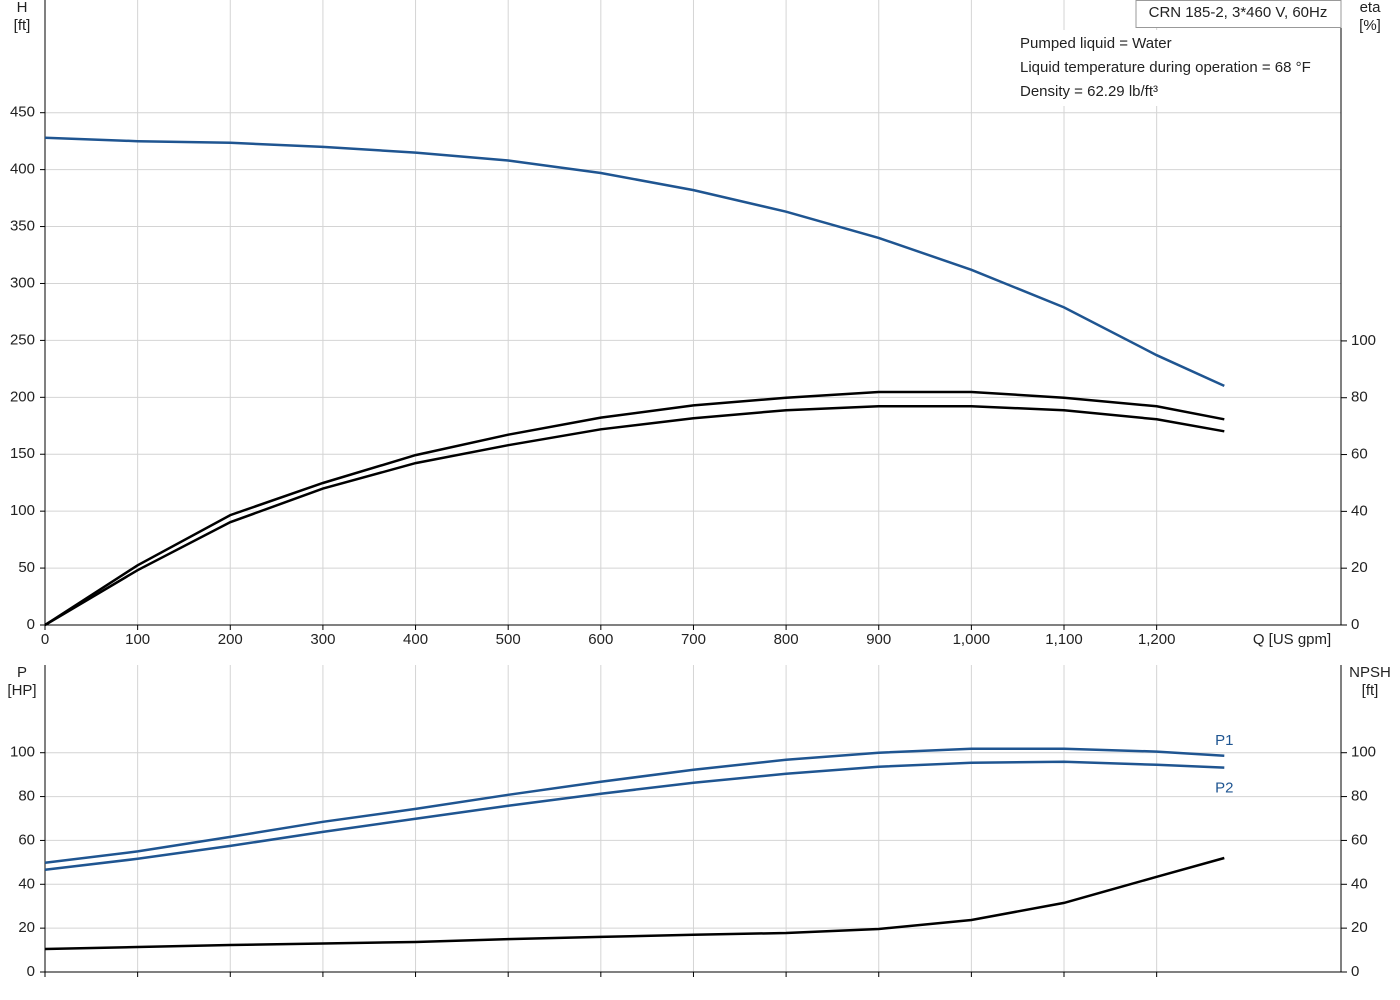 The image size is (1400, 1000). Describe the element at coordinates (26, 839) in the screenshot. I see `y-tick-label: 60` at that location.